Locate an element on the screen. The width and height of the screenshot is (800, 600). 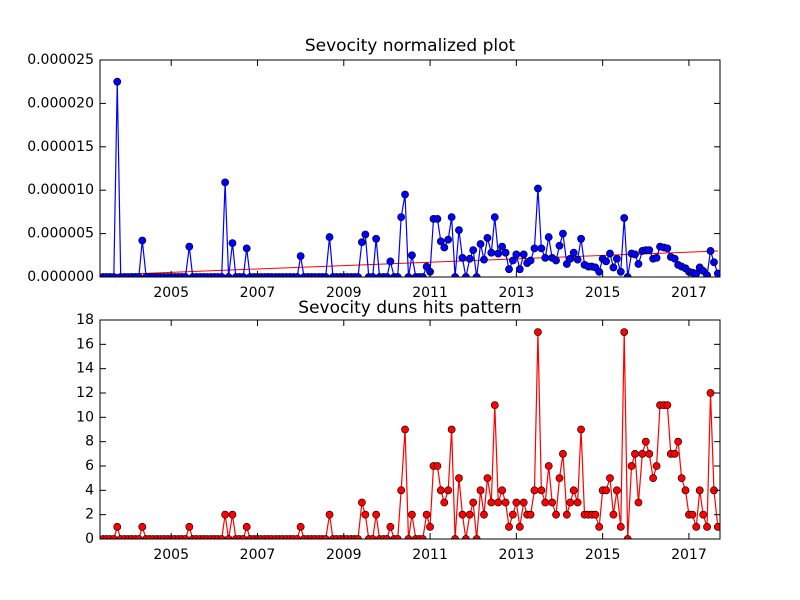
chart-title: Sevocity duns hits pattern is located at coordinates (409, 308).